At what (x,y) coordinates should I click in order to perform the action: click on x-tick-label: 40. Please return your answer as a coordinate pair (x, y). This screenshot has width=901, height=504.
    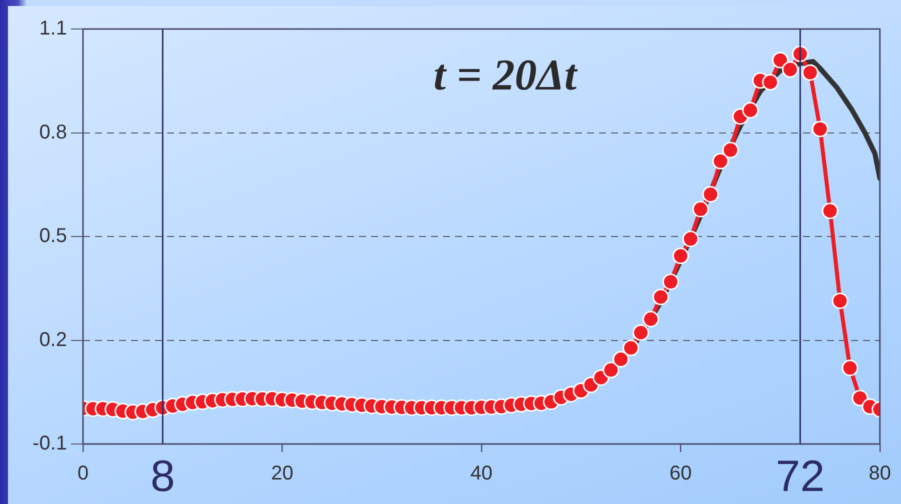
    Looking at the image, I should click on (481, 473).